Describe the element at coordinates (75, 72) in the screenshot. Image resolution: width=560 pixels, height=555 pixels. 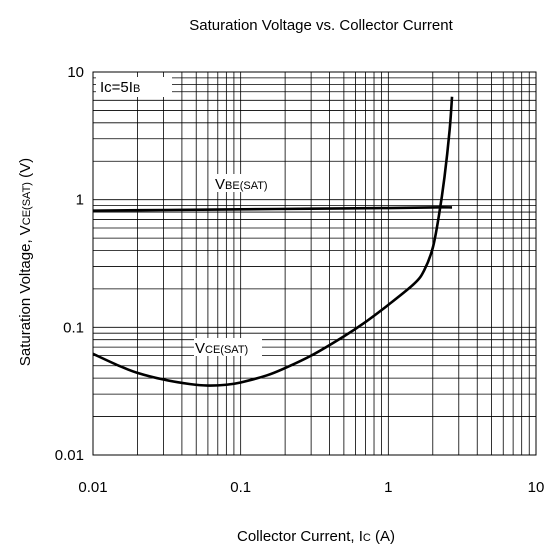
I see `y-tick-label: 10` at that location.